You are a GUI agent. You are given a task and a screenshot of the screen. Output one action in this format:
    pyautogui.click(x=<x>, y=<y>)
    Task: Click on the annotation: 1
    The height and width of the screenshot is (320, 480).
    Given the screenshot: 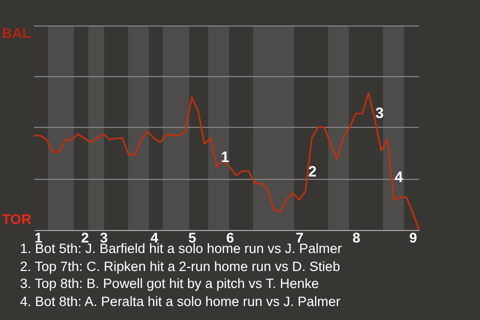 What is the action you would take?
    pyautogui.click(x=225, y=157)
    